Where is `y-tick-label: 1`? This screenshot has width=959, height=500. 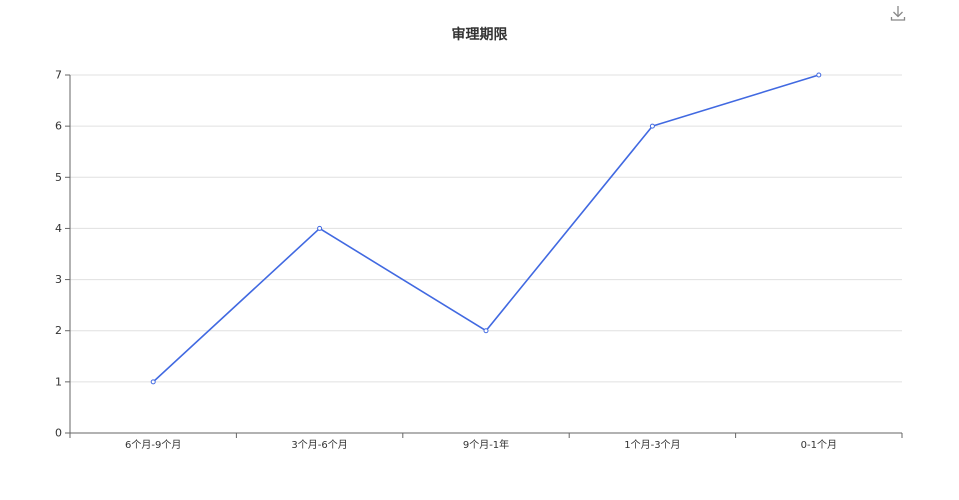 y-tick-label: 1 is located at coordinates (58, 381).